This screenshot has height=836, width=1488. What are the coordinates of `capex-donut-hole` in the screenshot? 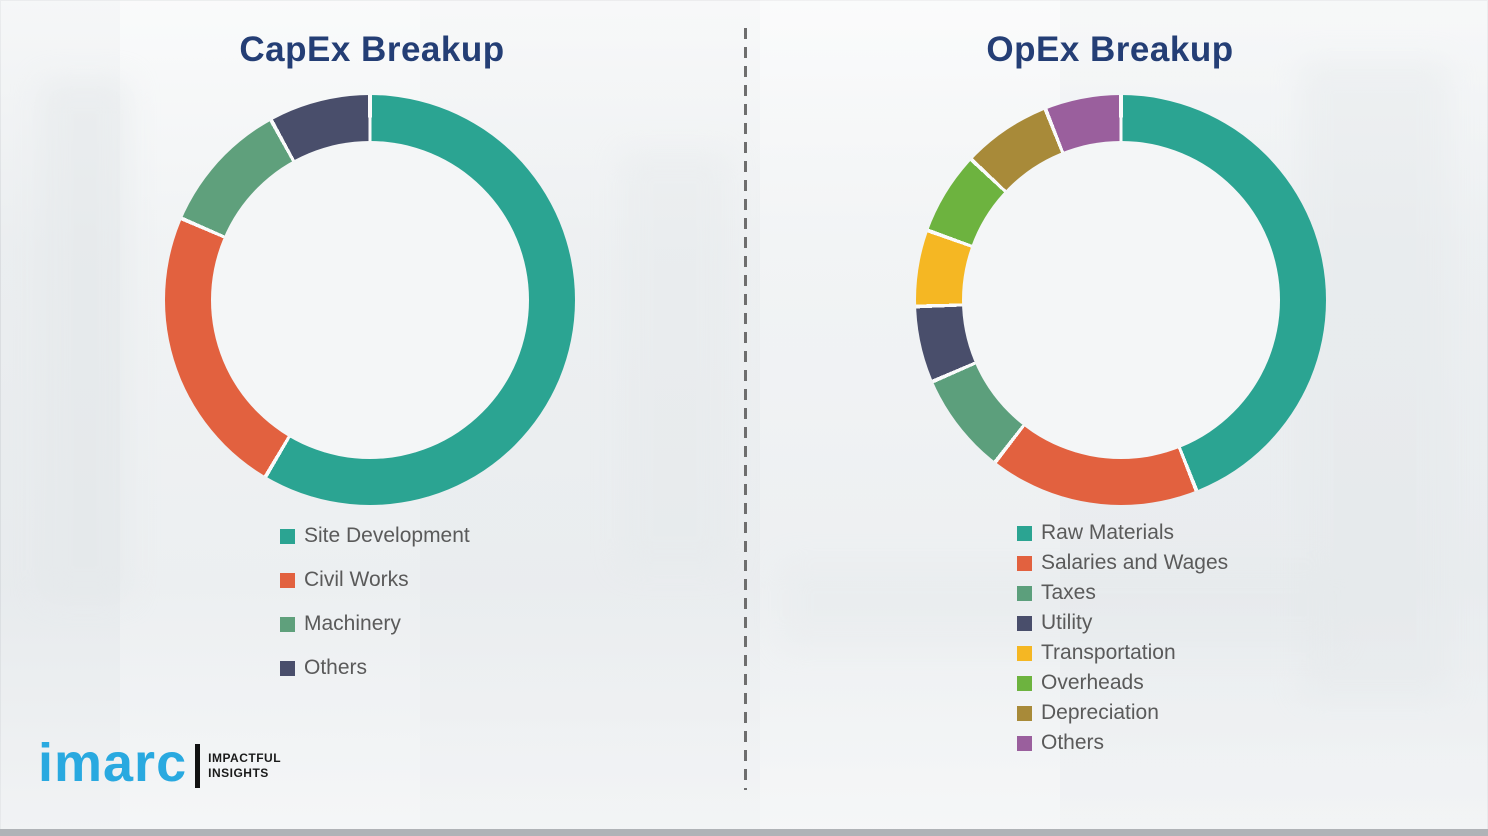 It's located at (370, 300).